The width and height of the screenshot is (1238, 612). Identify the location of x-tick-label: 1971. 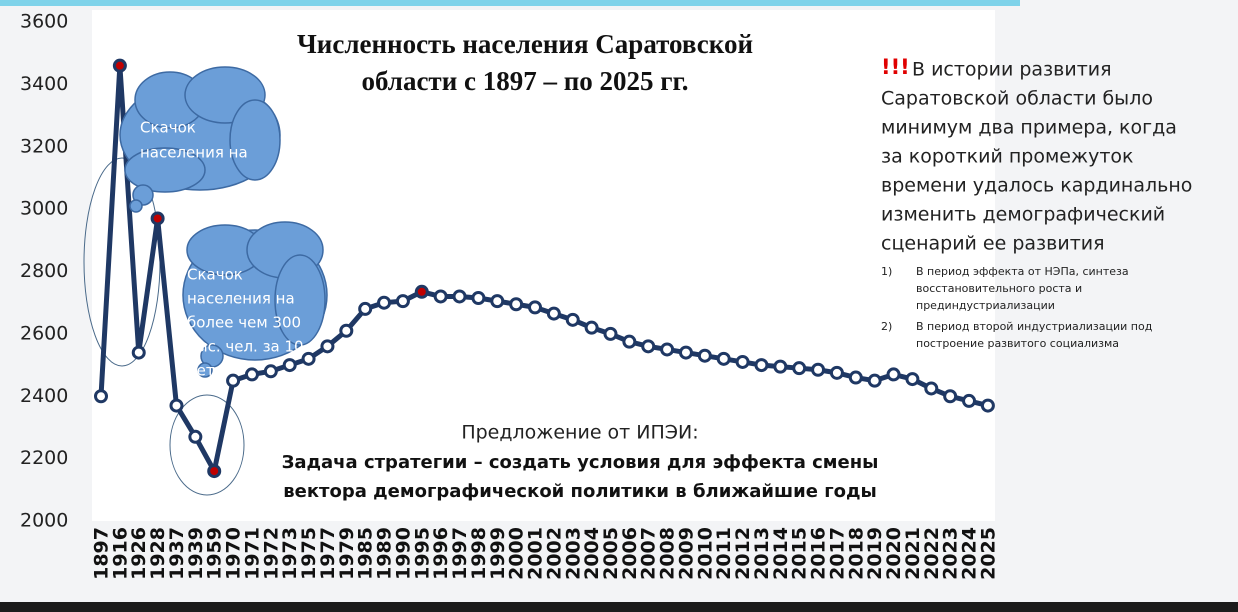
(252, 553).